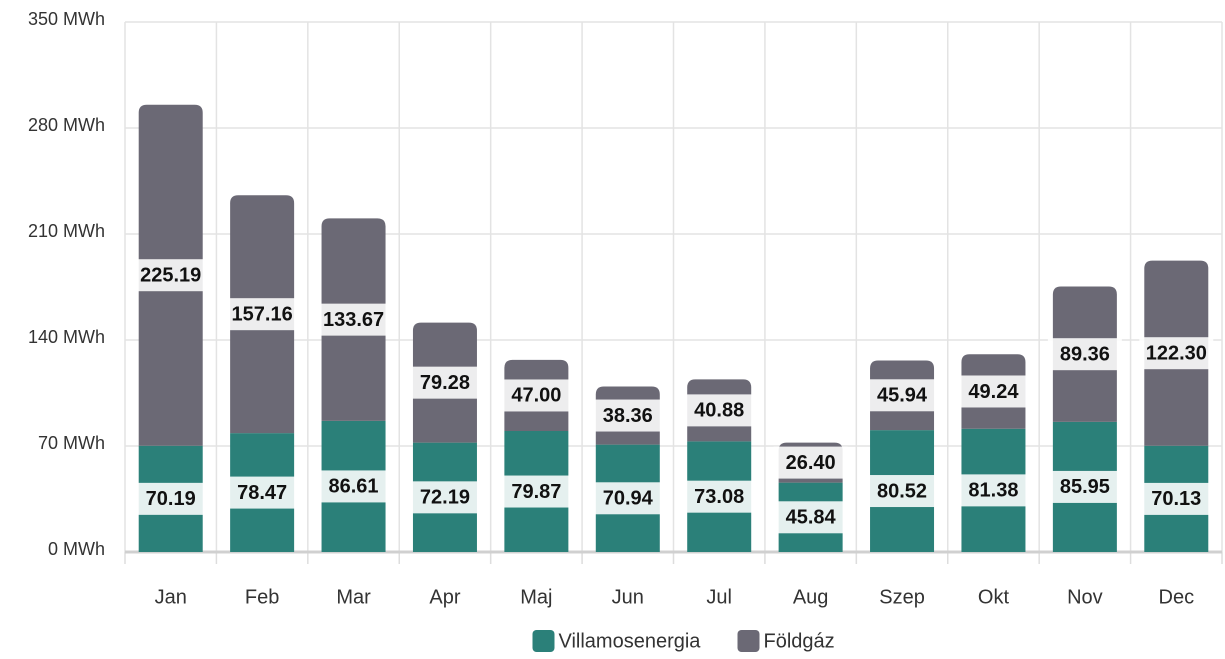  I want to click on value-label: 81.38, so click(993, 491).